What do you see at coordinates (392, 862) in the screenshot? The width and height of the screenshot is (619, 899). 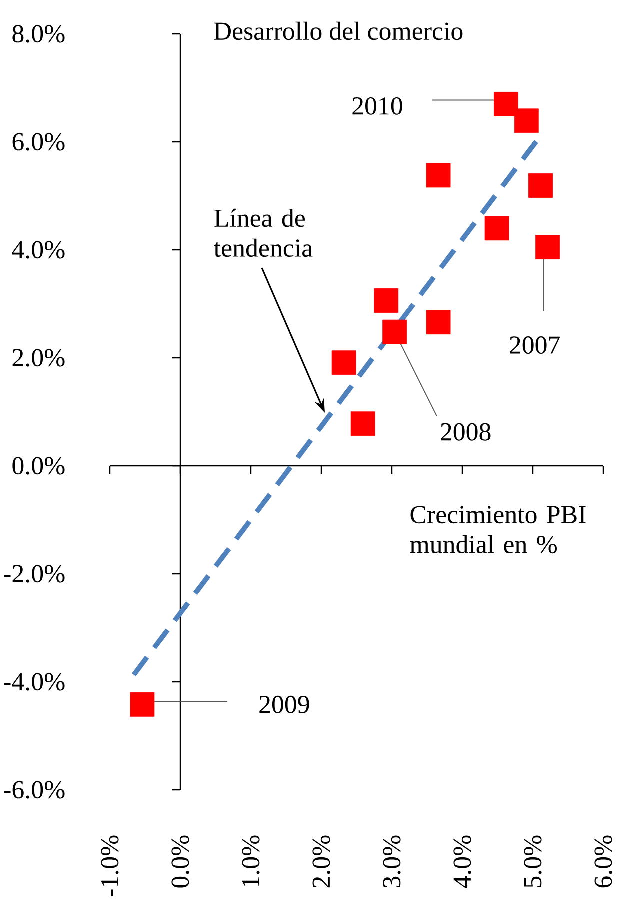 I see `x-tick-label: 3.0%` at bounding box center [392, 862].